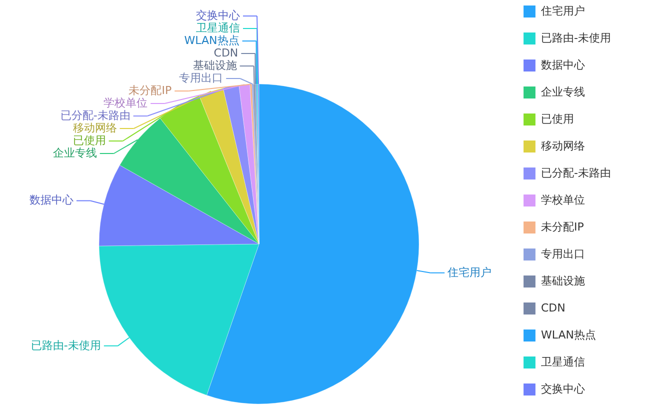 The width and height of the screenshot is (646, 408). Describe the element at coordinates (576, 38) in the screenshot. I see `legend-label: 已路由-未使用` at that location.